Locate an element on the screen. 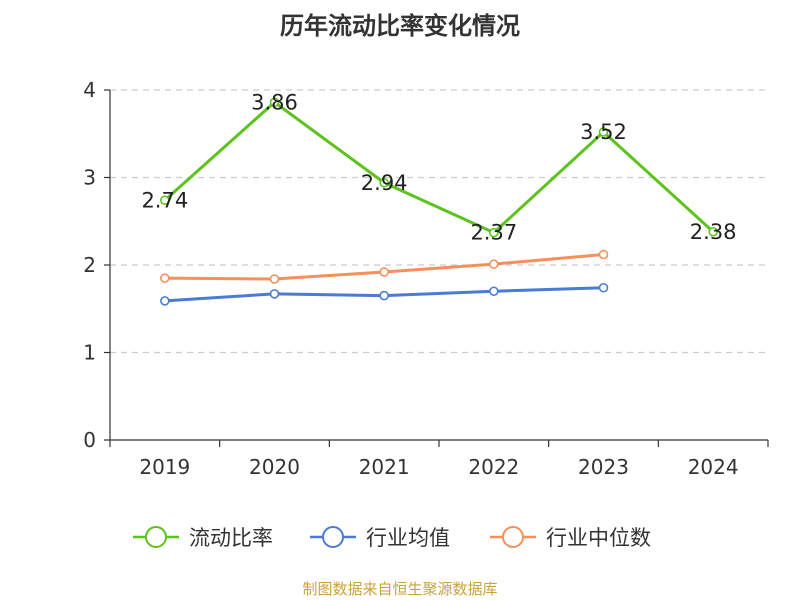 The height and width of the screenshot is (600, 800). data-label: 2.38 is located at coordinates (713, 232).